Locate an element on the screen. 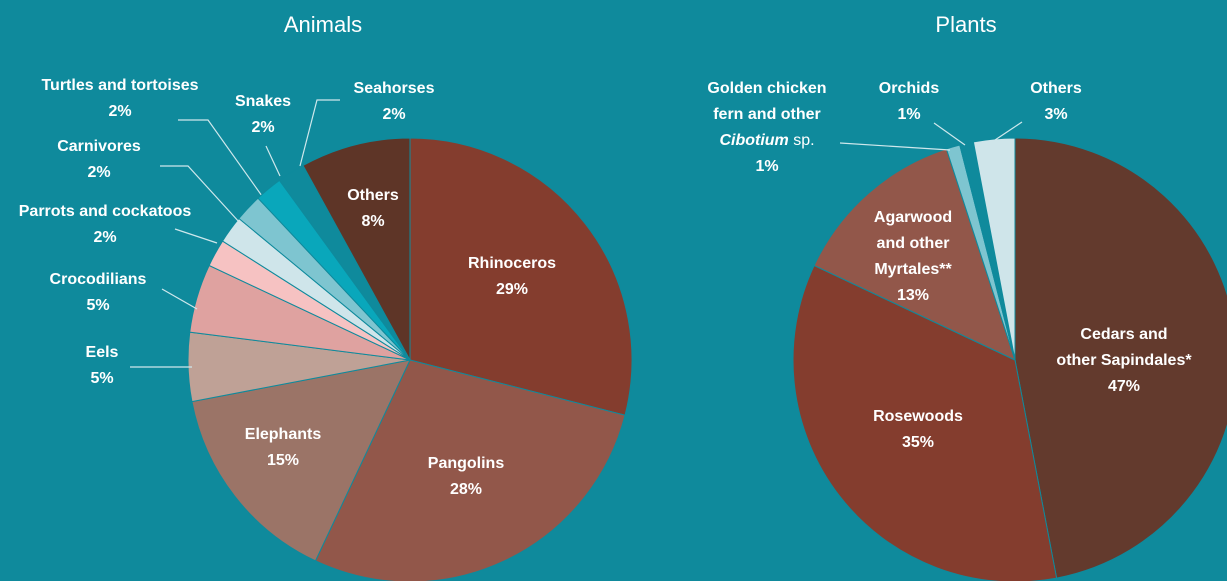 Image resolution: width=1227 pixels, height=581 pixels. data-label-text: Snakes is located at coordinates (263, 101).